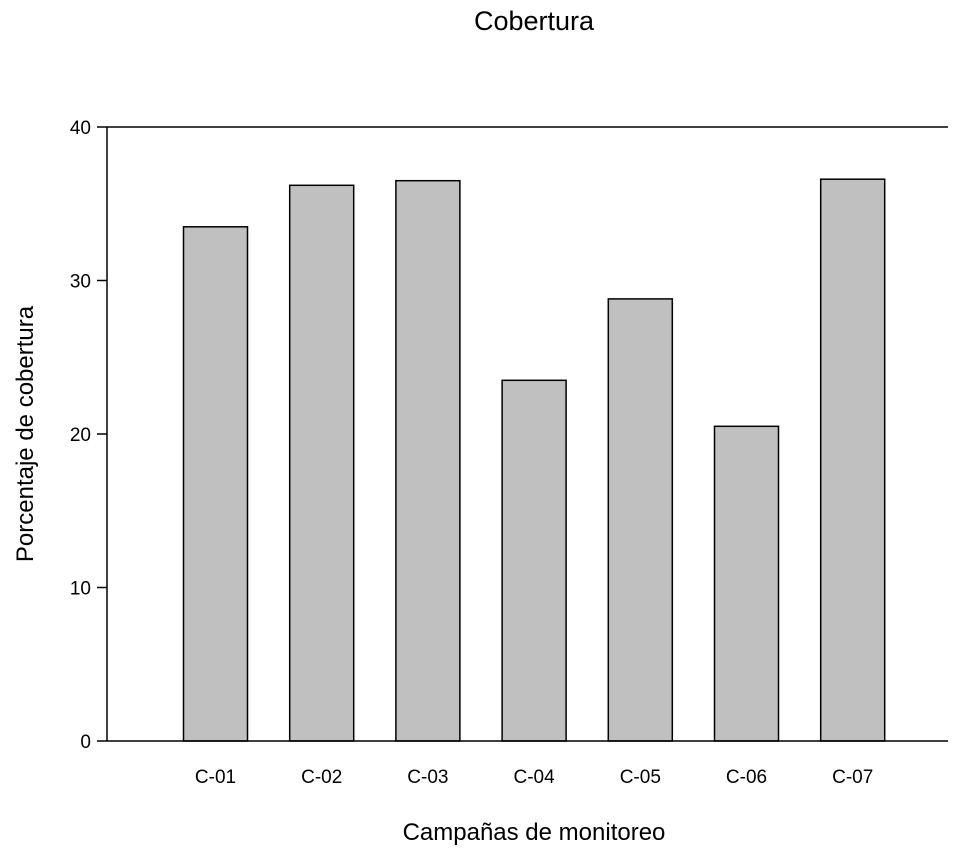 The height and width of the screenshot is (851, 953). I want to click on x-tick-label: C-02, so click(321, 777).